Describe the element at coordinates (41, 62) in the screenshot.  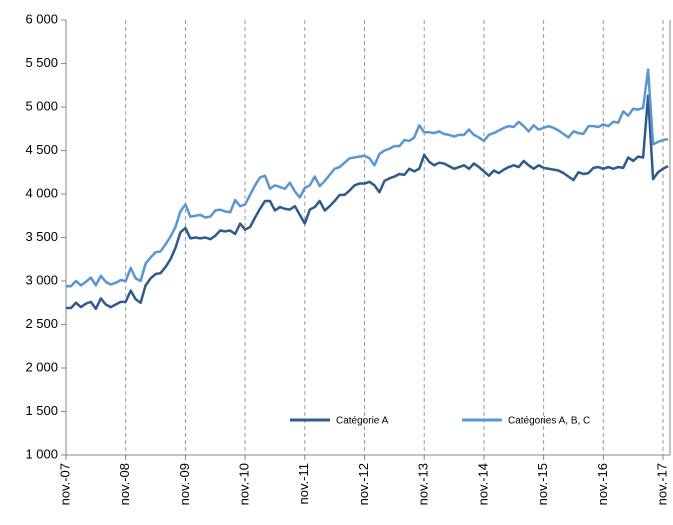
I see `y-tick-label: 5 500` at that location.